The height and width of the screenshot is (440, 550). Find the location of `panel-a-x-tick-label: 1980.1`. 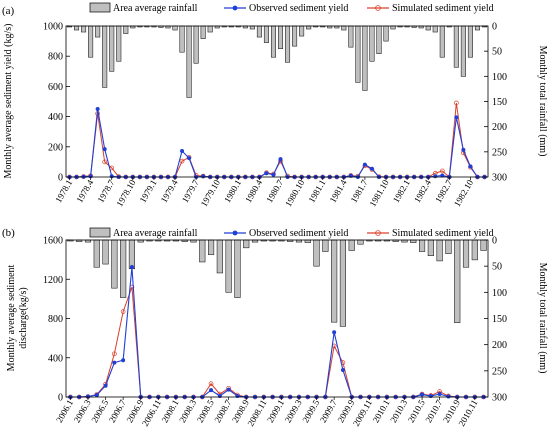

panel-a-x-tick-label: 1980.1 is located at coordinates (232, 191).